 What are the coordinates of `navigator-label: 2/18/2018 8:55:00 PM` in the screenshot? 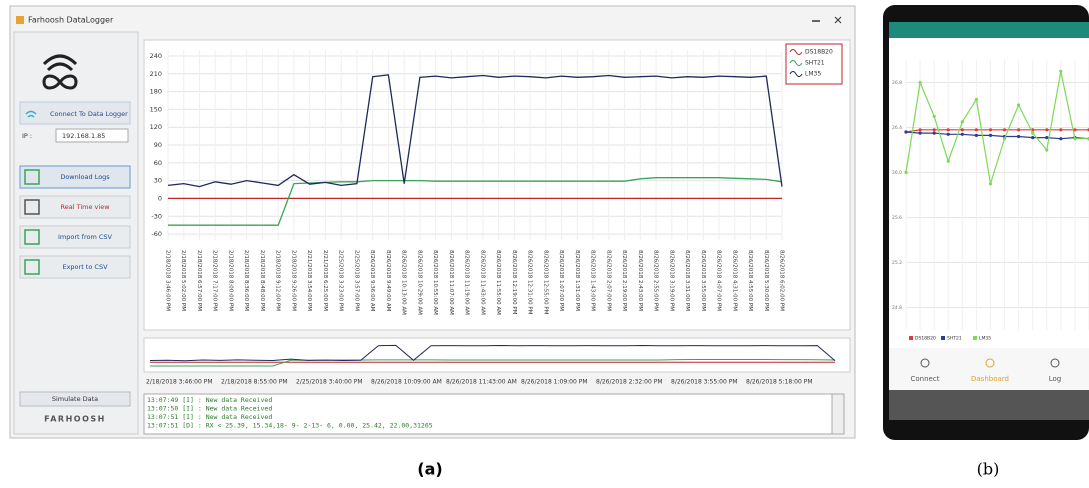 It's located at (254, 382).